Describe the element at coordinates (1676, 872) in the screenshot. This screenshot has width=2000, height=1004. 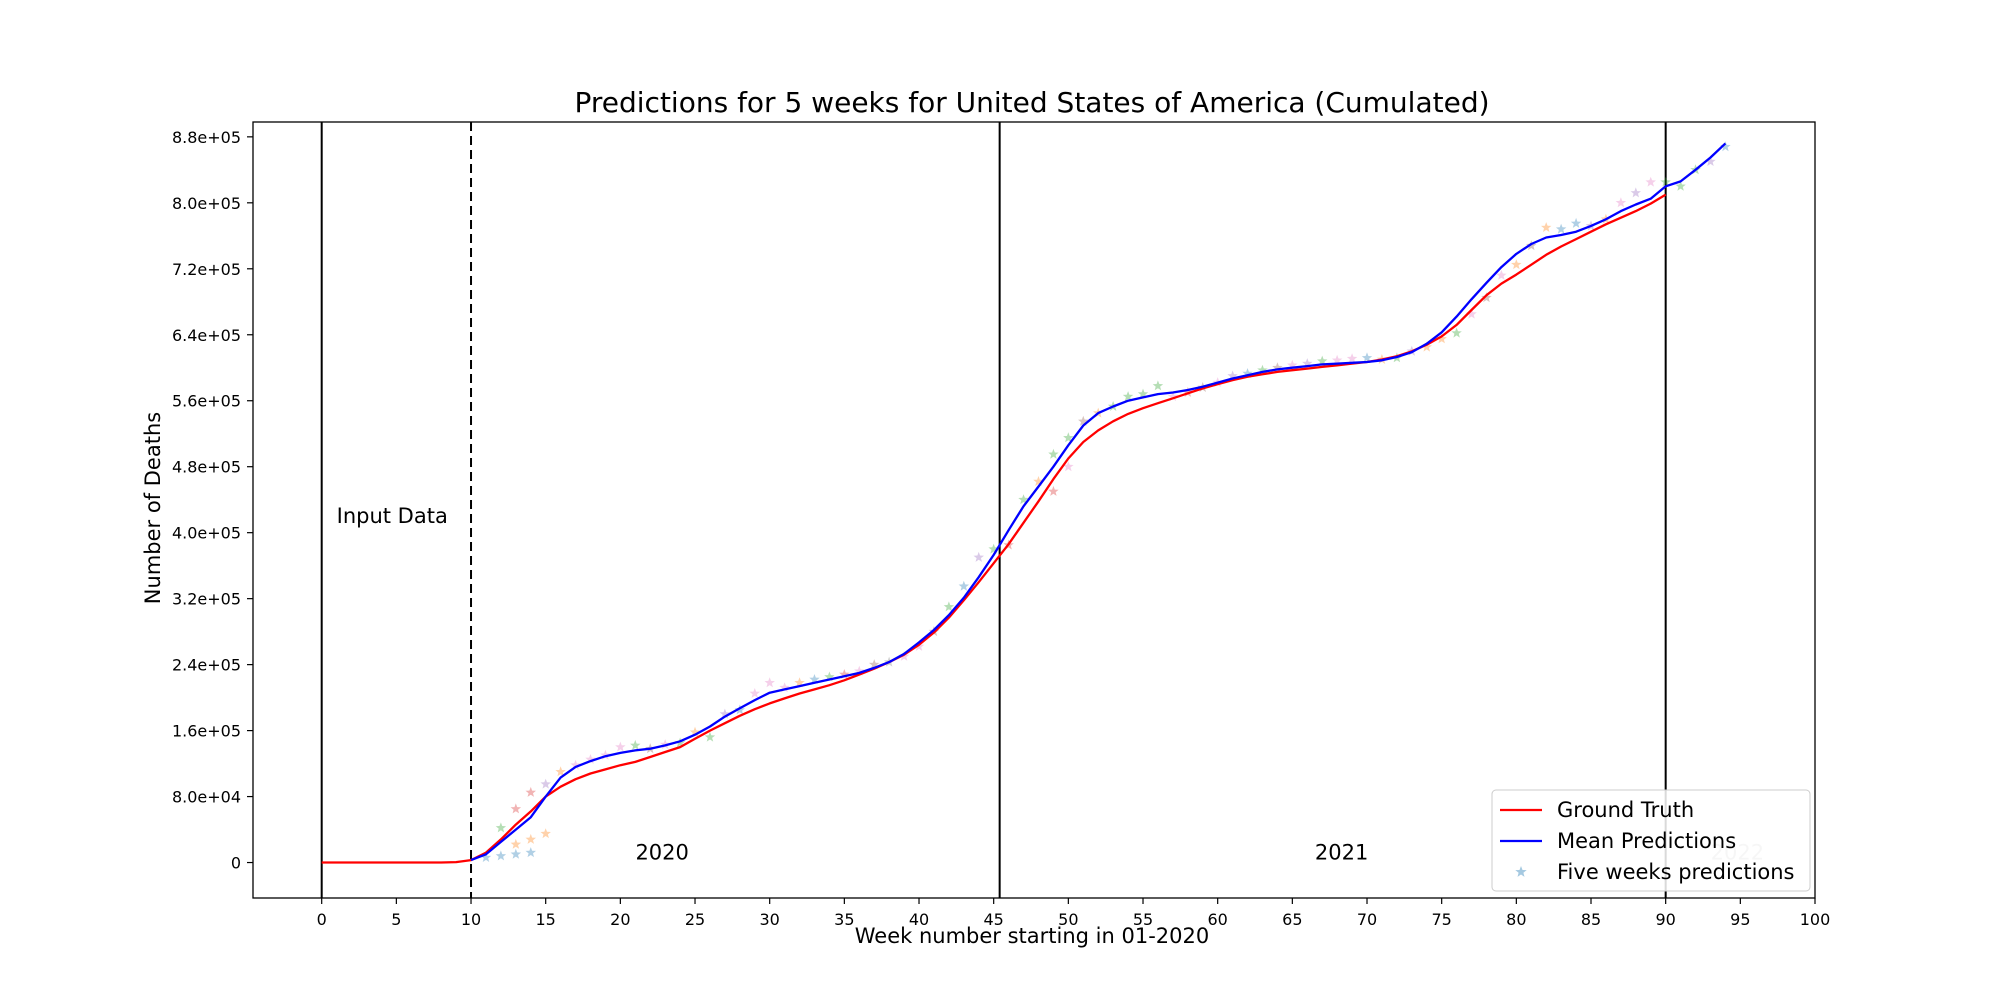
I see `legend-label: Five weeks predictions` at that location.